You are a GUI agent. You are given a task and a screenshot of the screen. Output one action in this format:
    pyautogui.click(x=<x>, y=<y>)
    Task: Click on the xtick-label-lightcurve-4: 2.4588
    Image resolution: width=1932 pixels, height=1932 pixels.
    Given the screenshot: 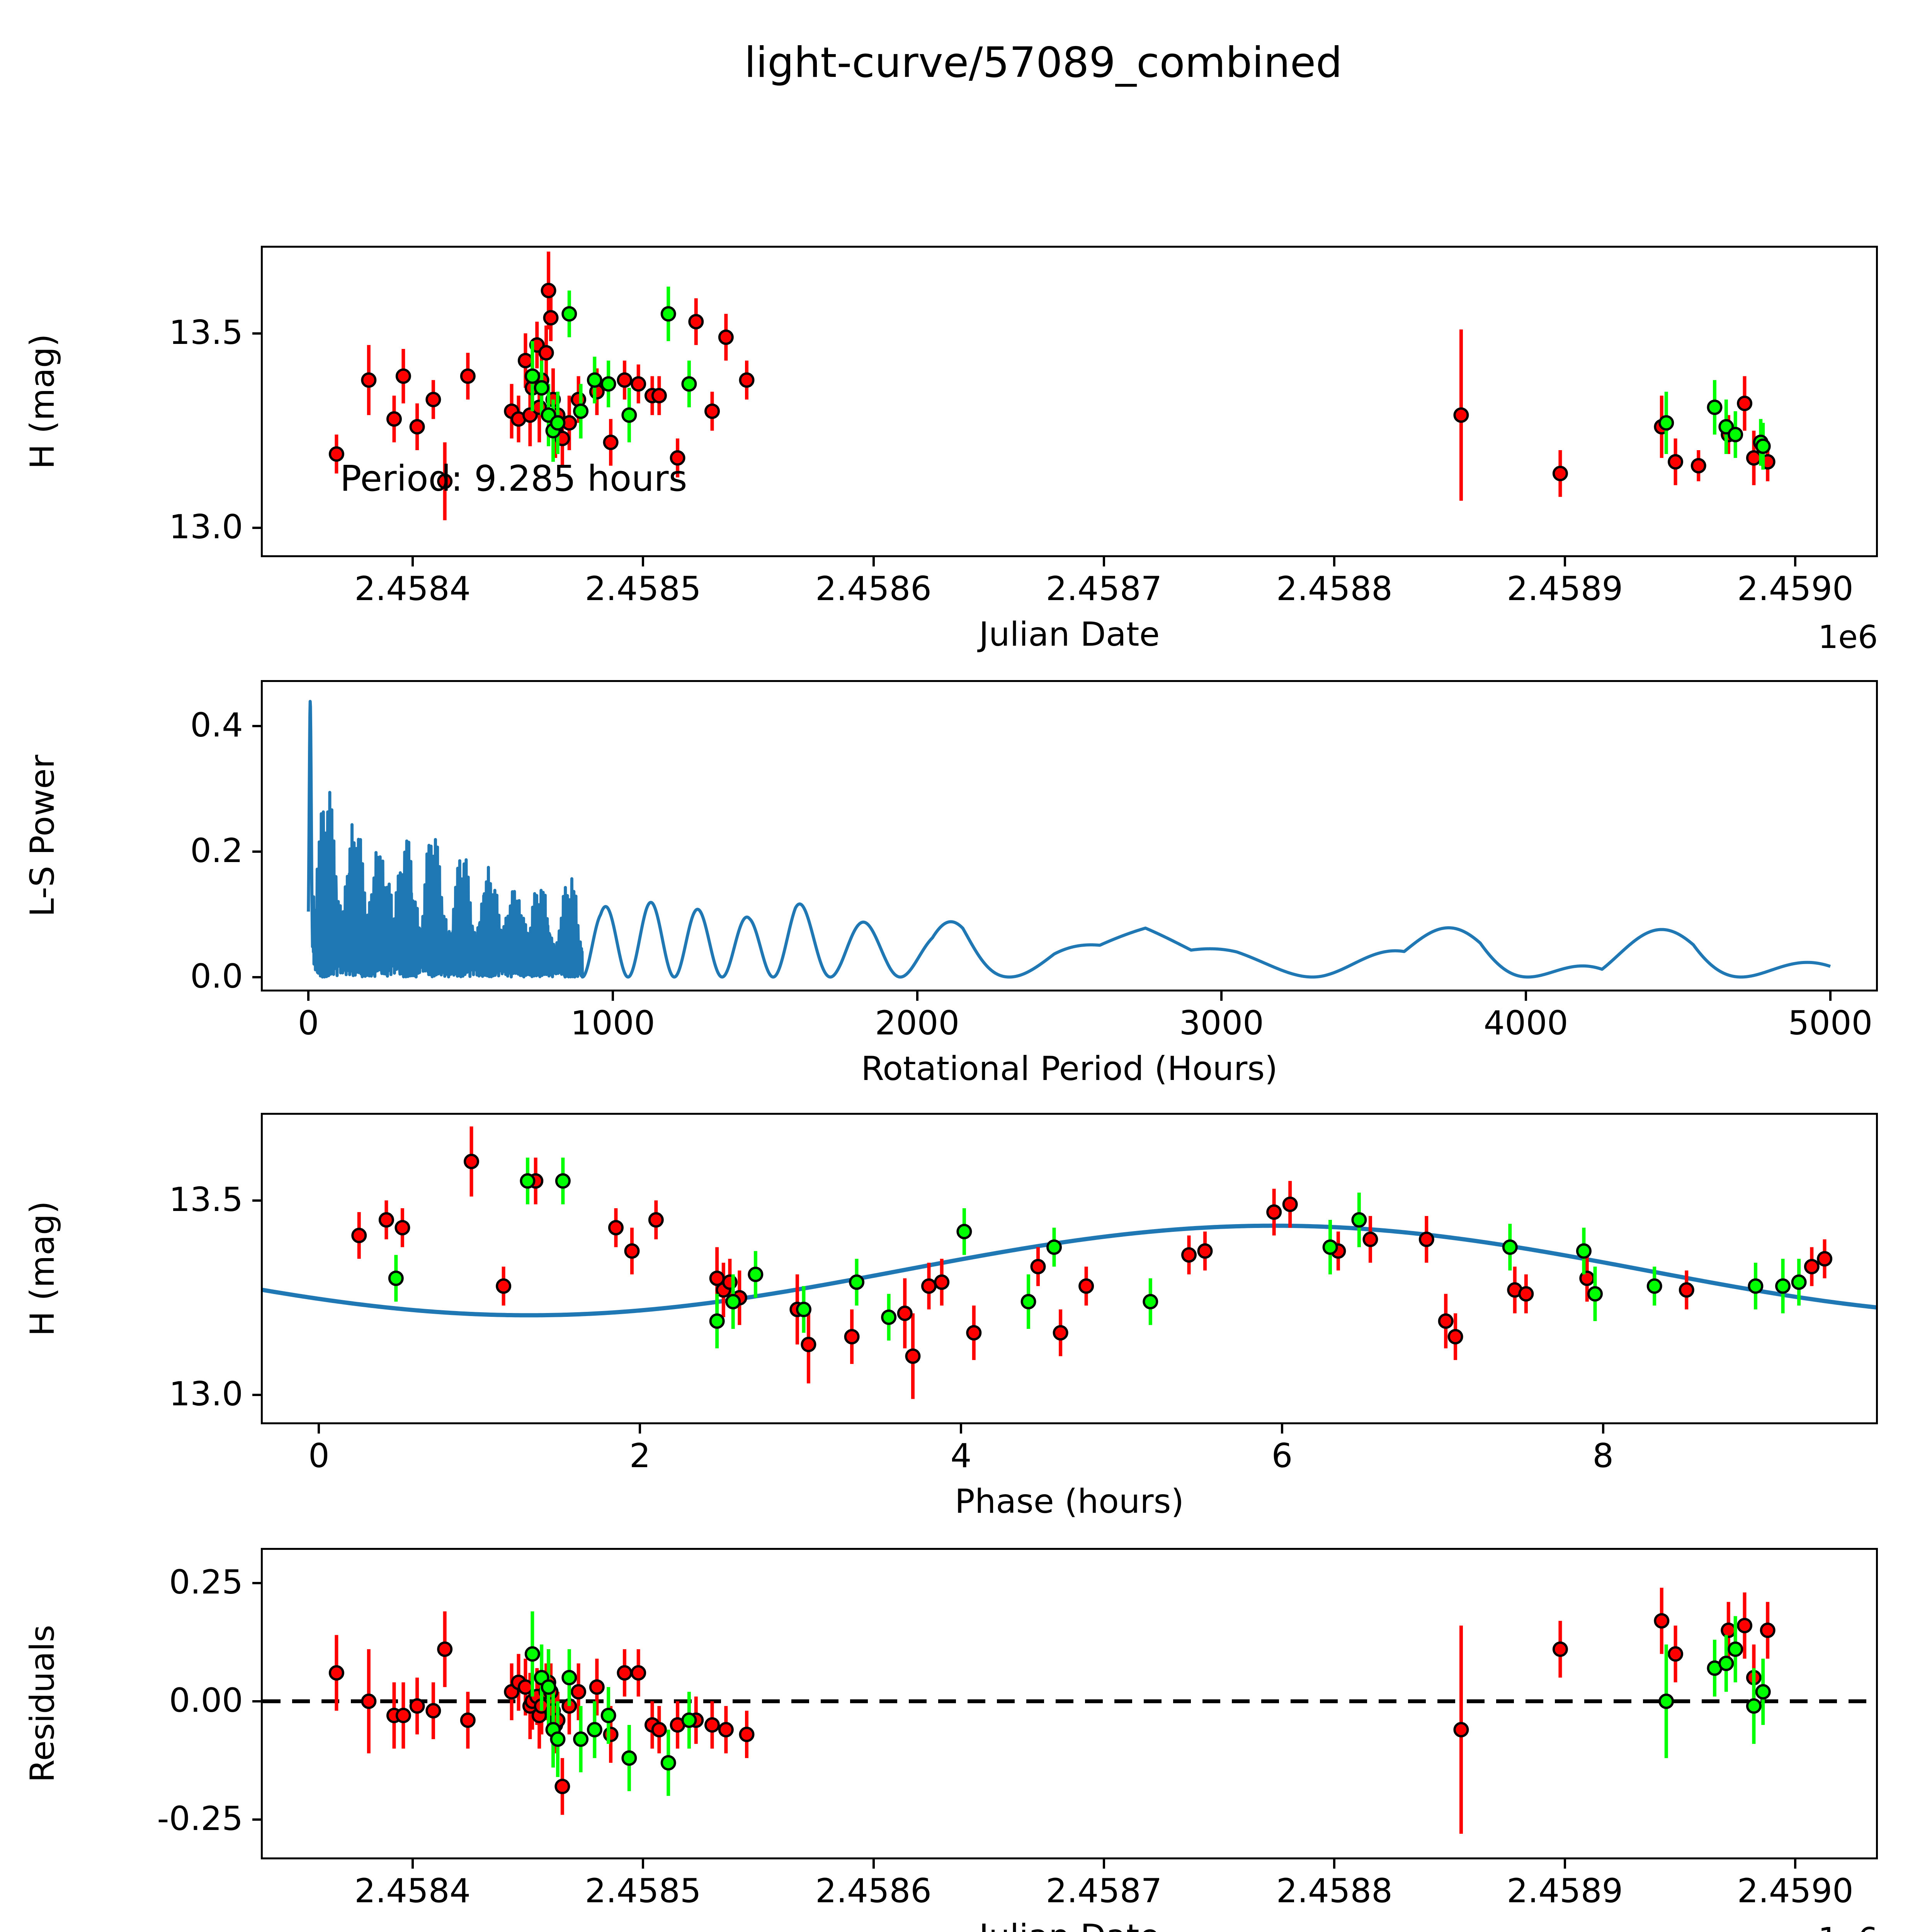 What is the action you would take?
    pyautogui.click(x=1334, y=589)
    